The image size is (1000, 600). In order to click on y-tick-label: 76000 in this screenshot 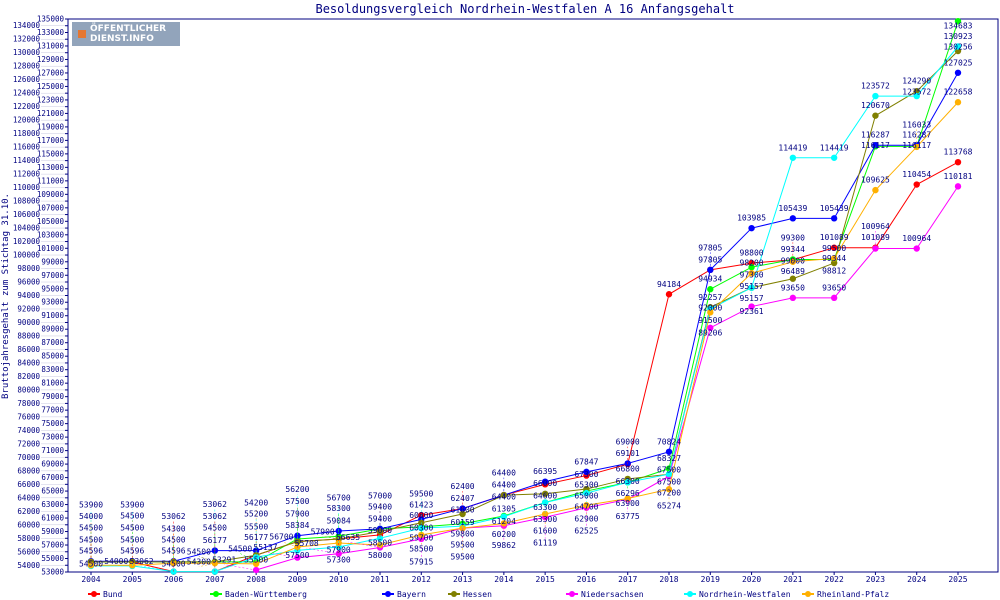, I will do `click(28, 416)`.